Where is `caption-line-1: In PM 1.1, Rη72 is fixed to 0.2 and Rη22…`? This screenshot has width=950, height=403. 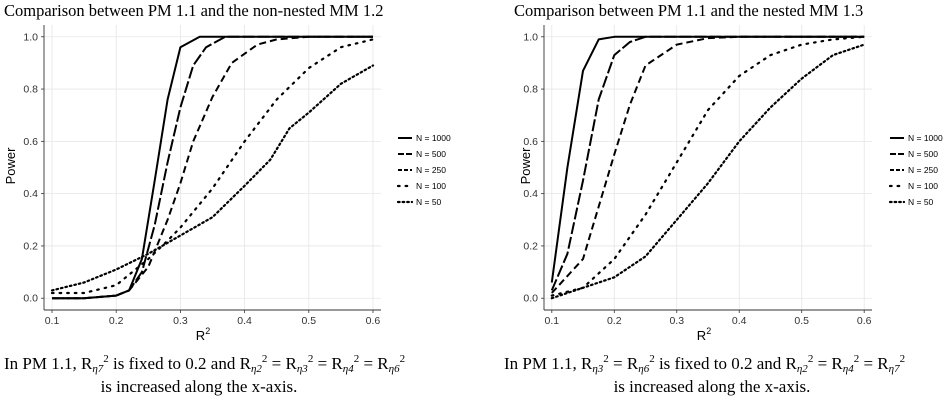 caption-line-1: In PM 1.1, Rη72 is fixed to 0.2 and Rη22… is located at coordinates (204, 364).